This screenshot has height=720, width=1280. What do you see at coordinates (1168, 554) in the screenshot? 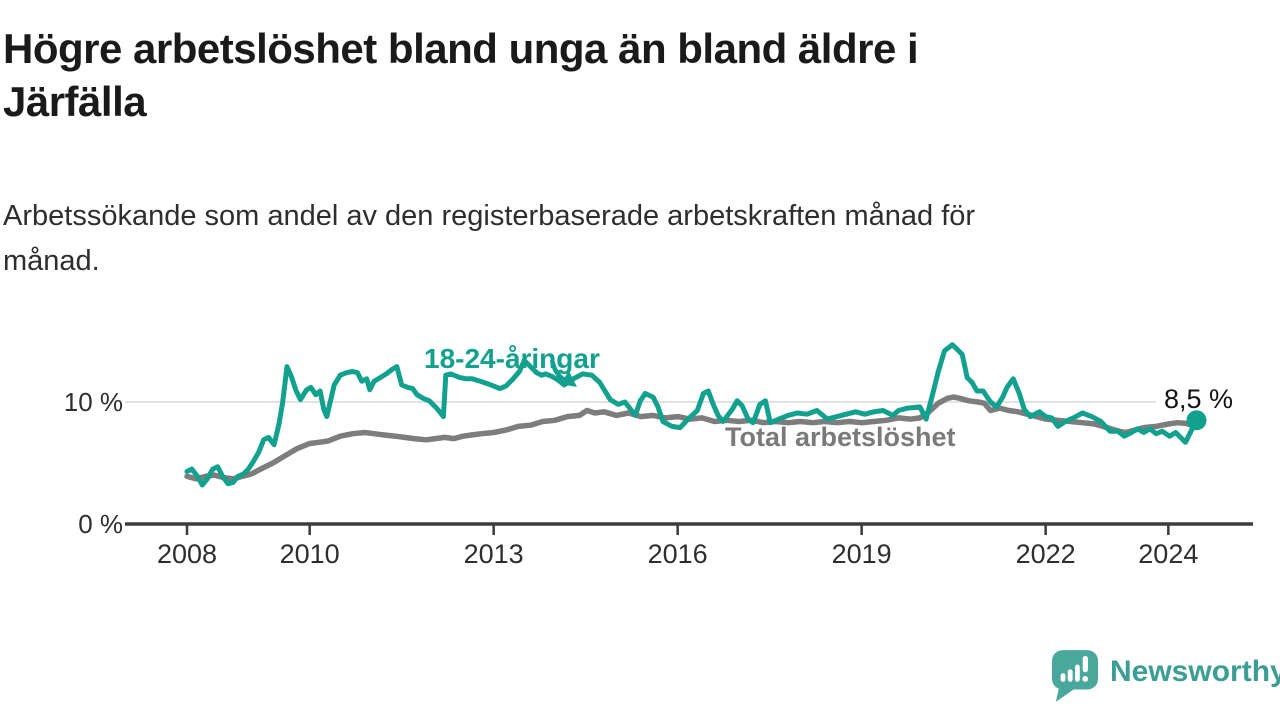
I see `x-tick-label: 2024` at bounding box center [1168, 554].